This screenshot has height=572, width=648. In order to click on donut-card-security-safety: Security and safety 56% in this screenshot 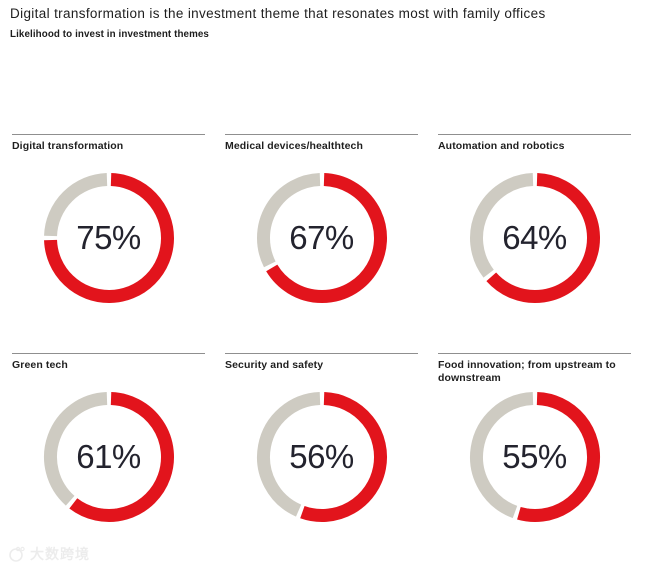, I will do `click(321, 462)`.